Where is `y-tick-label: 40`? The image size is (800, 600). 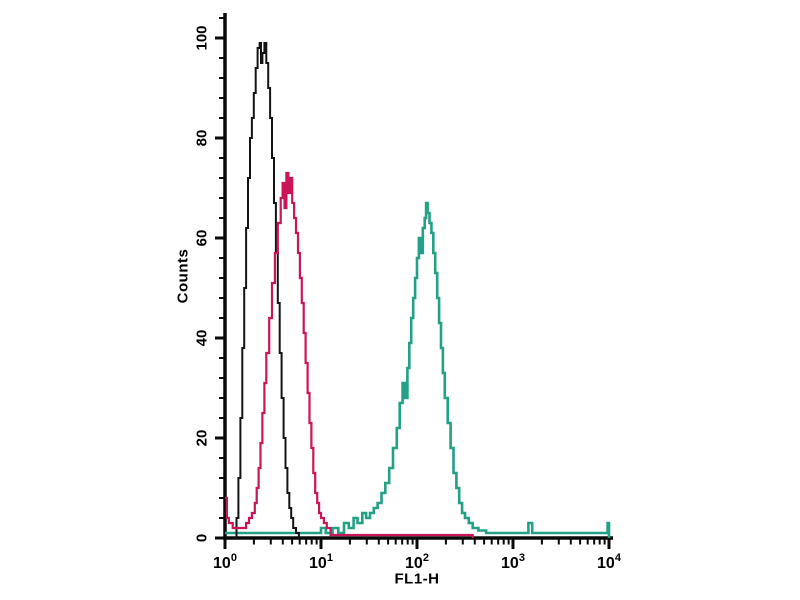
y-tick-label: 40 is located at coordinates (202, 338).